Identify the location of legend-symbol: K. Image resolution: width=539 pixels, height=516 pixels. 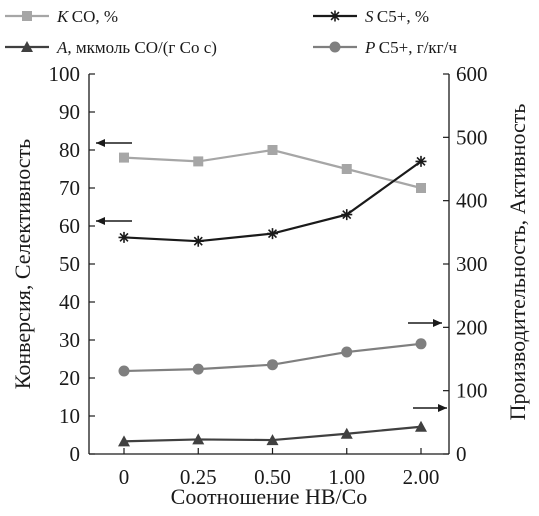
(63, 16).